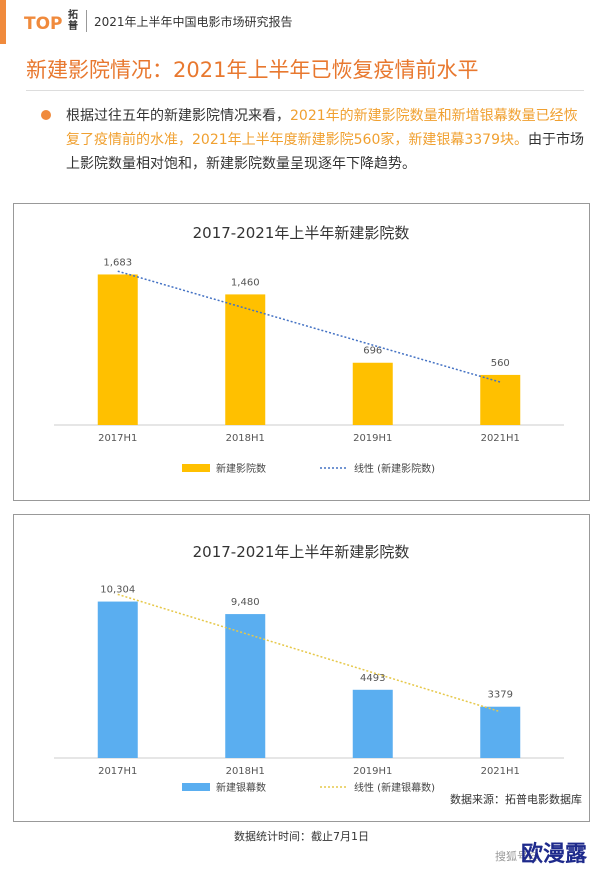  Describe the element at coordinates (193, 22) in the screenshot. I see `report-title: 2021年上半年中国电影市场研究报告` at that location.